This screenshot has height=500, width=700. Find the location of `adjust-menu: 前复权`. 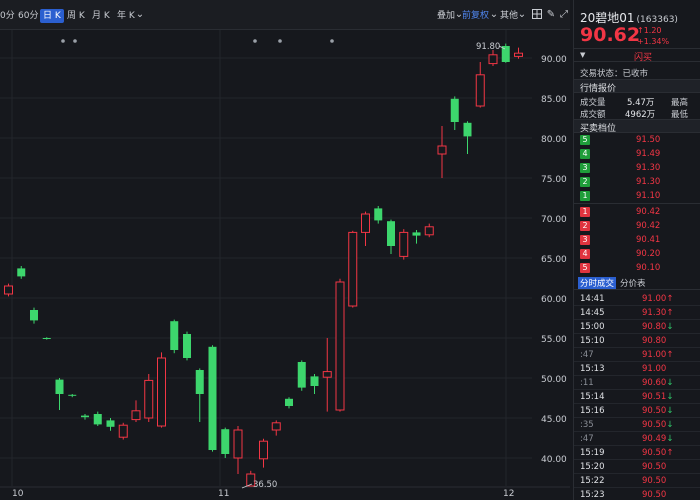

adjust-menu: 前复权 is located at coordinates (476, 16).